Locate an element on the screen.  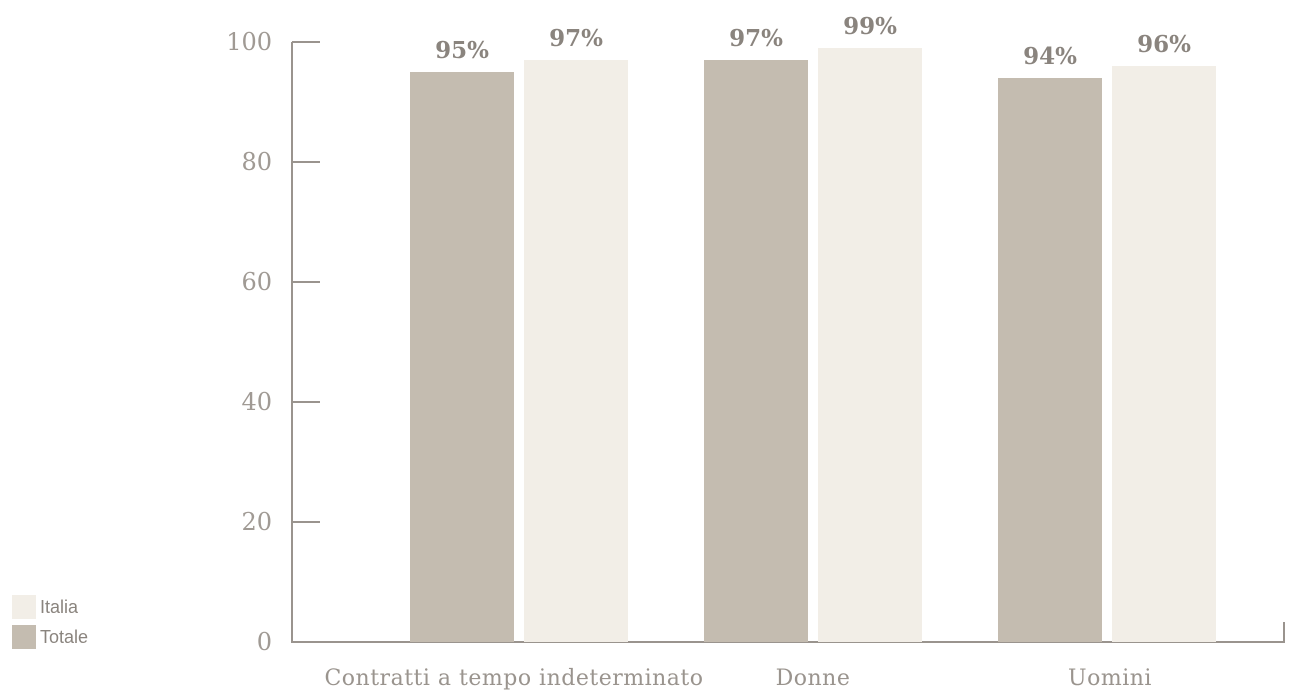
x-category-label: Contratti a tempo indeterminato is located at coordinates (513, 678).